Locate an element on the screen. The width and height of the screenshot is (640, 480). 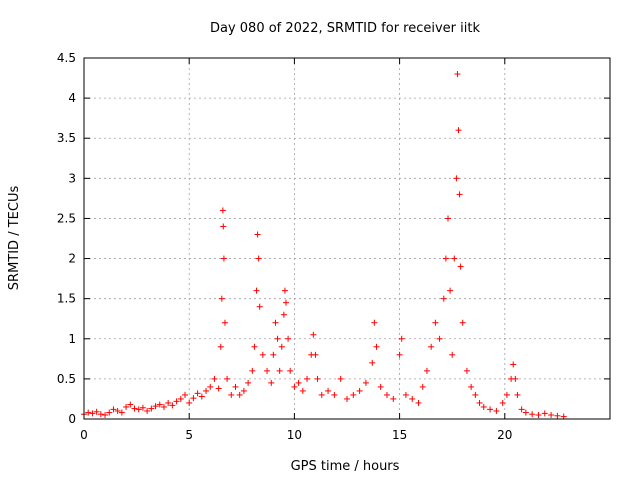
y-tick-label: 2 is located at coordinates (72, 259).